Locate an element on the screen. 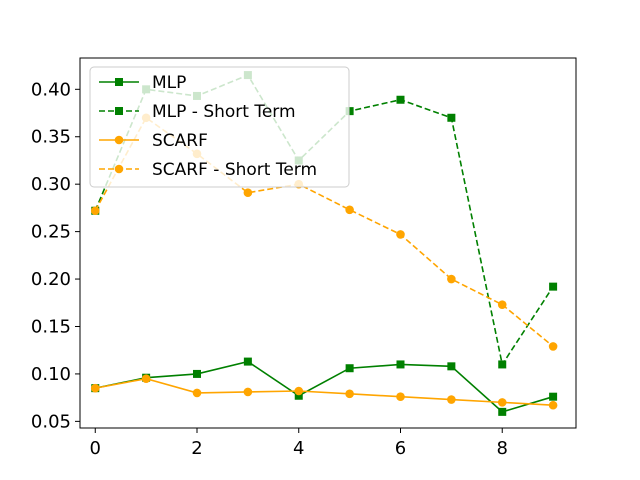 The width and height of the screenshot is (640, 480). y-tick-label: 0.40 is located at coordinates (51, 89).